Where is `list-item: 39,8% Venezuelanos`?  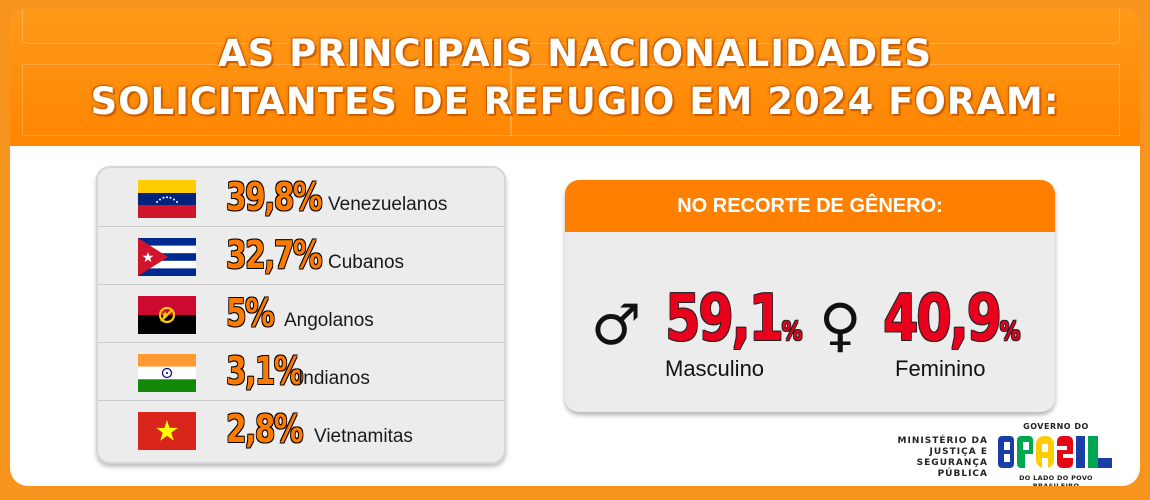
list-item: 39,8% Venezuelanos is located at coordinates (301, 197).